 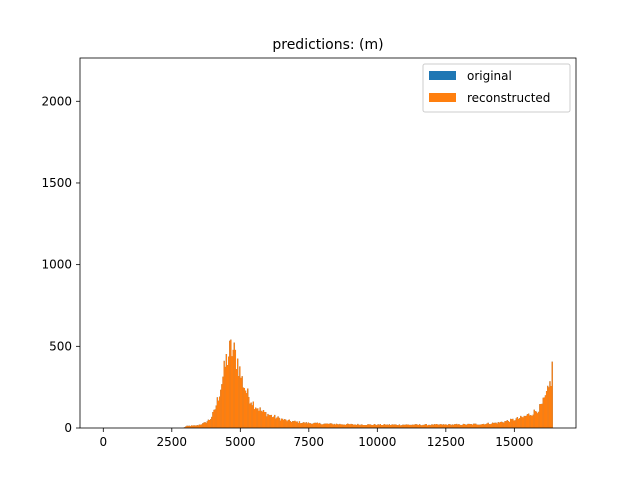 I want to click on y-tick-label: 2000, so click(x=56, y=101).